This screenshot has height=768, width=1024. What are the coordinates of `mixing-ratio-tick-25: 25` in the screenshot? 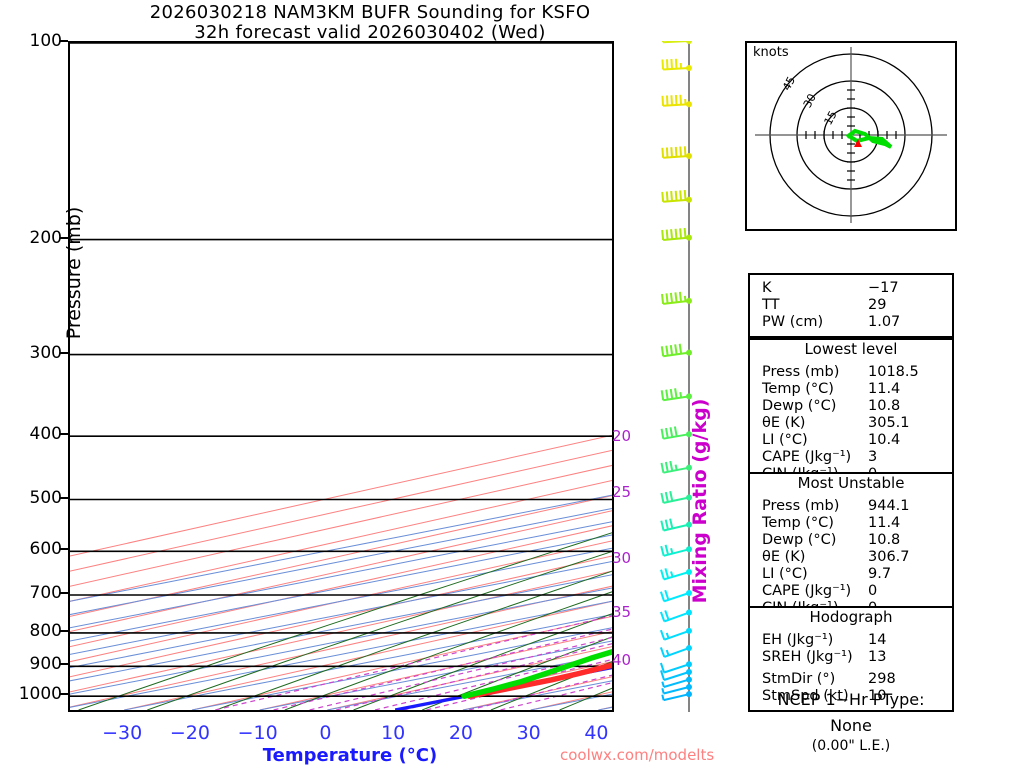 It's located at (622, 492).